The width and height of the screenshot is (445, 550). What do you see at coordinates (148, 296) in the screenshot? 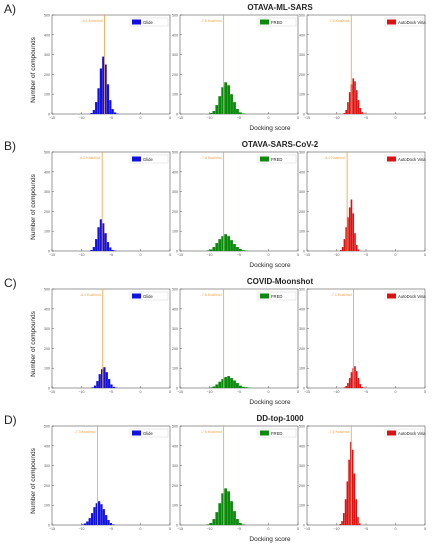
I see `legend-label: Glide` at bounding box center [148, 296].